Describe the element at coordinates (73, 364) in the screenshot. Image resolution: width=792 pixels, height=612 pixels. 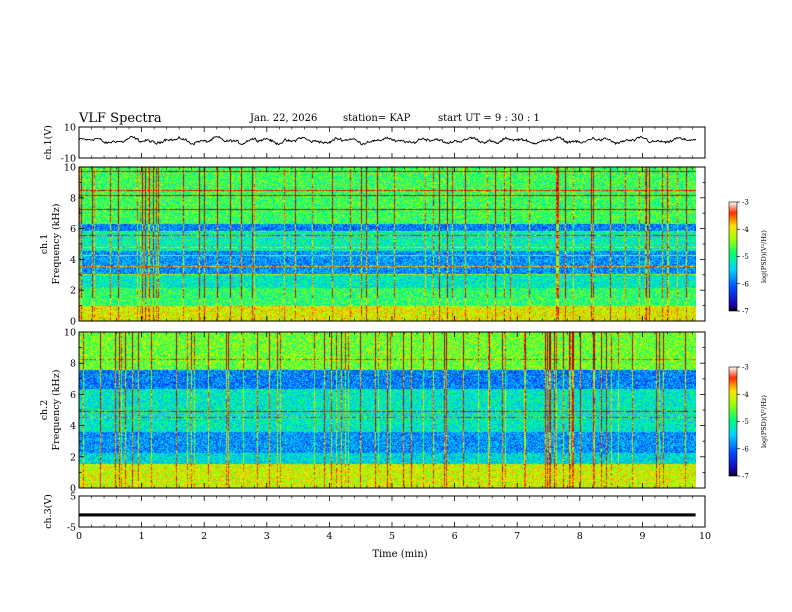
I see `ch2-spectrogram-ytick-label: 8` at that location.